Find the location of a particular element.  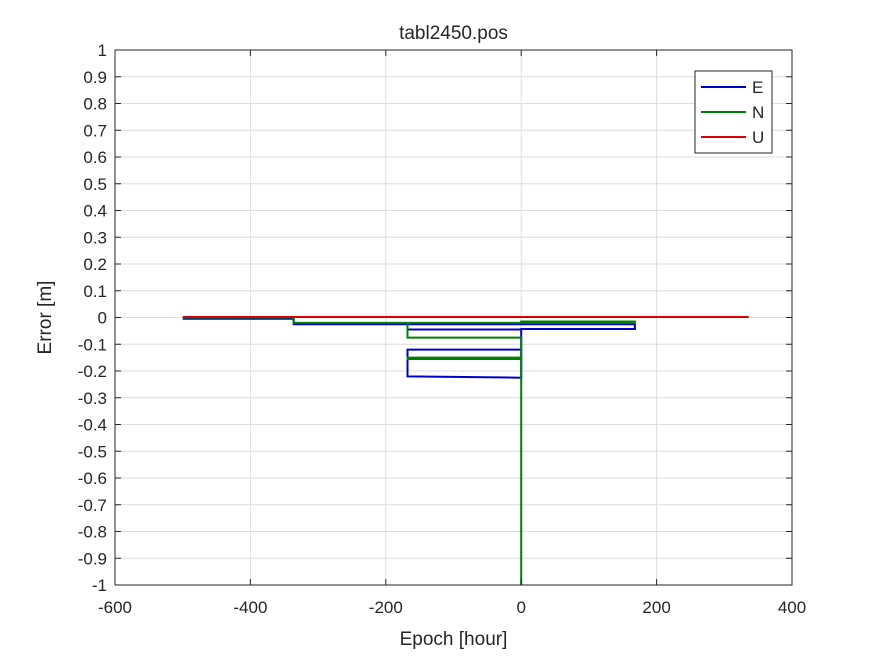

legend-label-U: U is located at coordinates (758, 137).